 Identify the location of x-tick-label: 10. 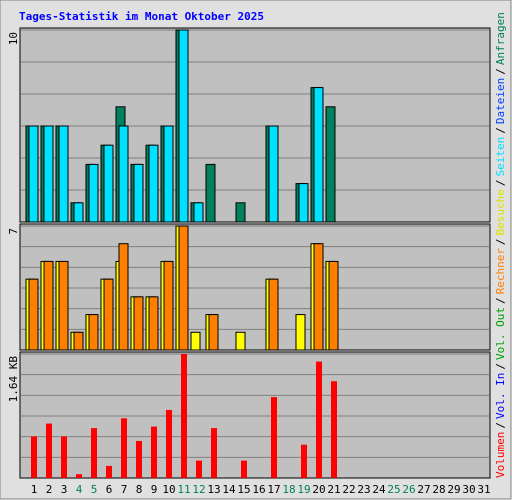
(168, 489).